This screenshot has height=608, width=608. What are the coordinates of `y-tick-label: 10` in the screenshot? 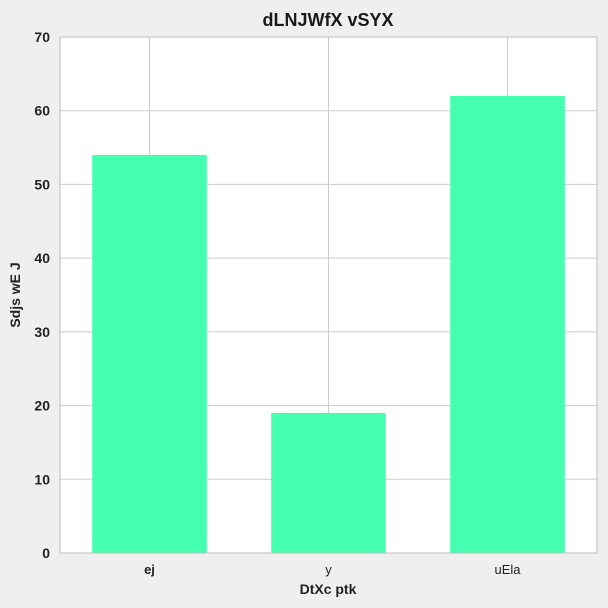 It's located at (42, 479).